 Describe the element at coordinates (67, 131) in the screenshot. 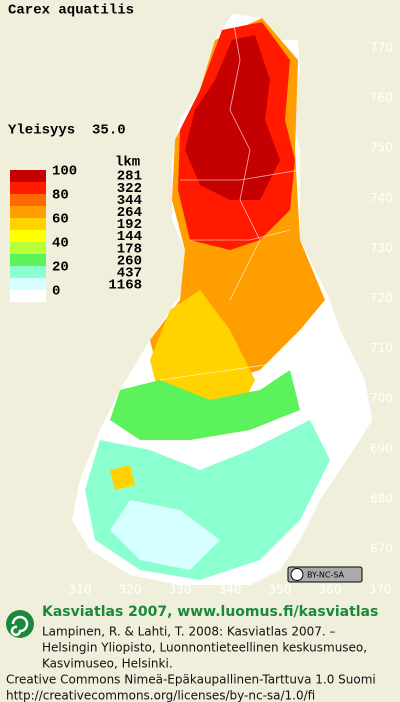

I see `frequency: Yleisyys 35.0` at that location.